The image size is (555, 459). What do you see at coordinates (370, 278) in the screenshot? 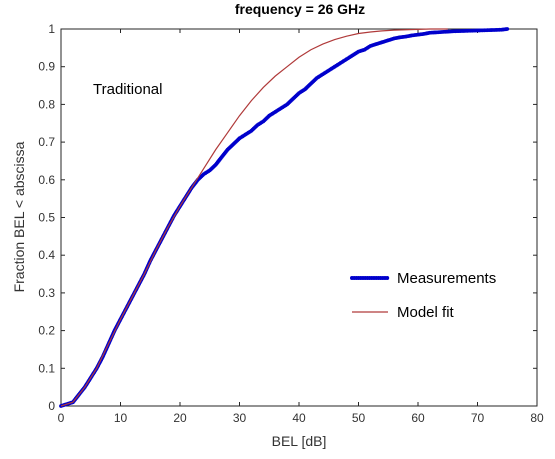
I see `legend-sample-measurements` at bounding box center [370, 278].